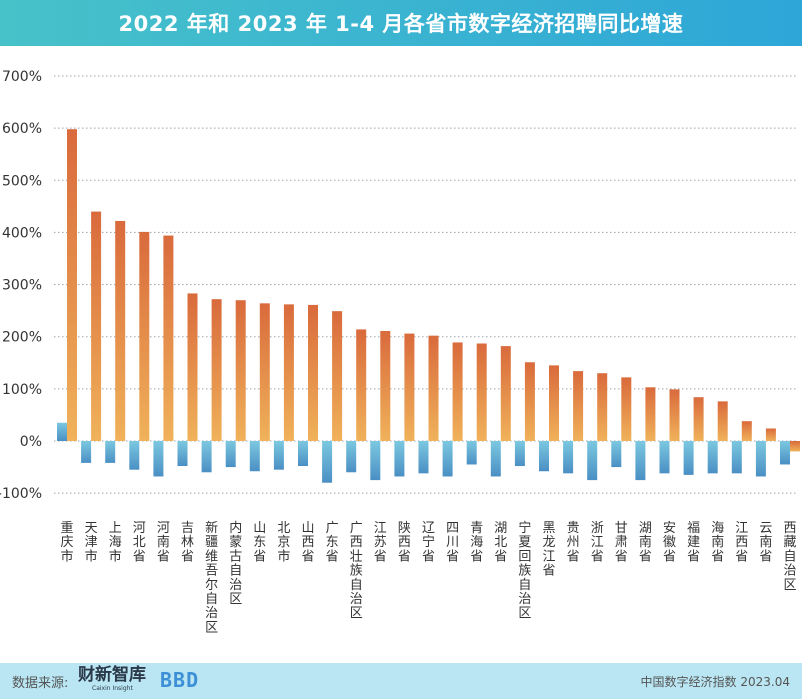  Describe the element at coordinates (187, 542) in the screenshot. I see `x-category-label: 吉林省` at that location.